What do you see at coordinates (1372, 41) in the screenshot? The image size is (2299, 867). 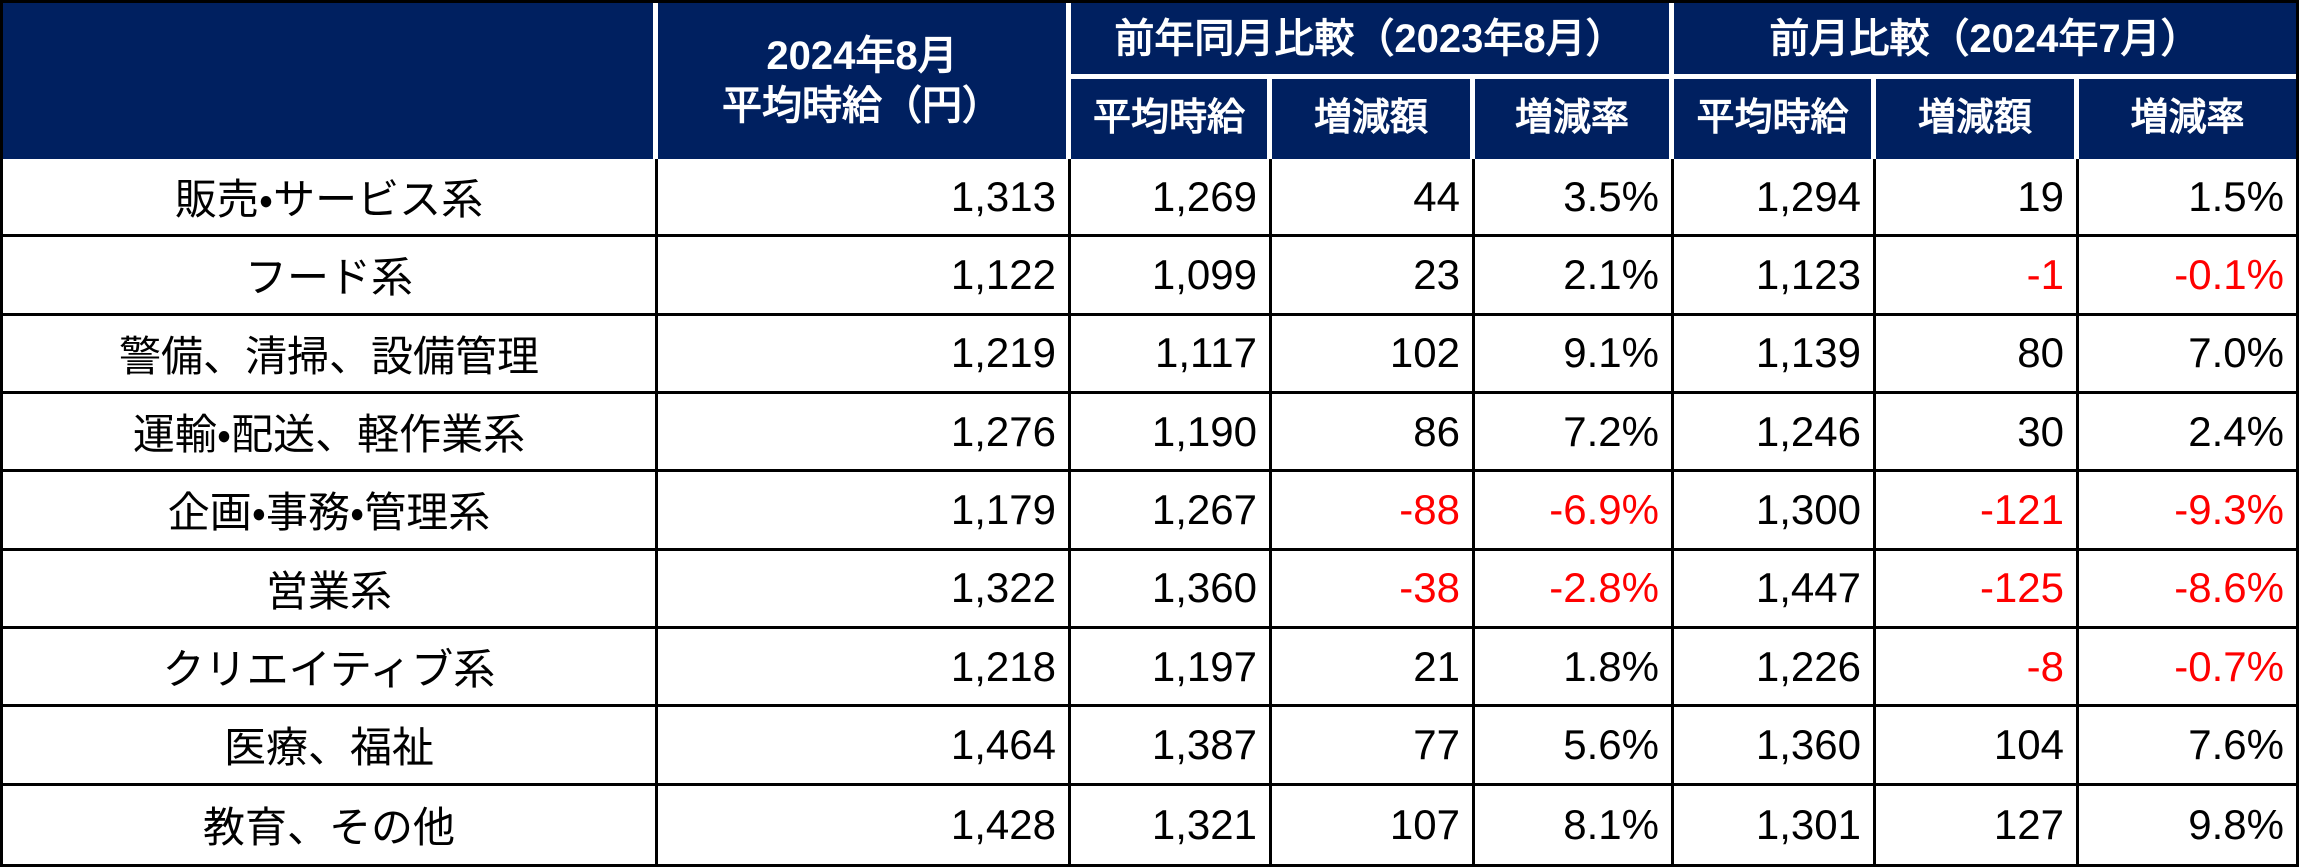 I see `yoy-group-header: 前年同月比較（2023年8月）` at bounding box center [1372, 41].